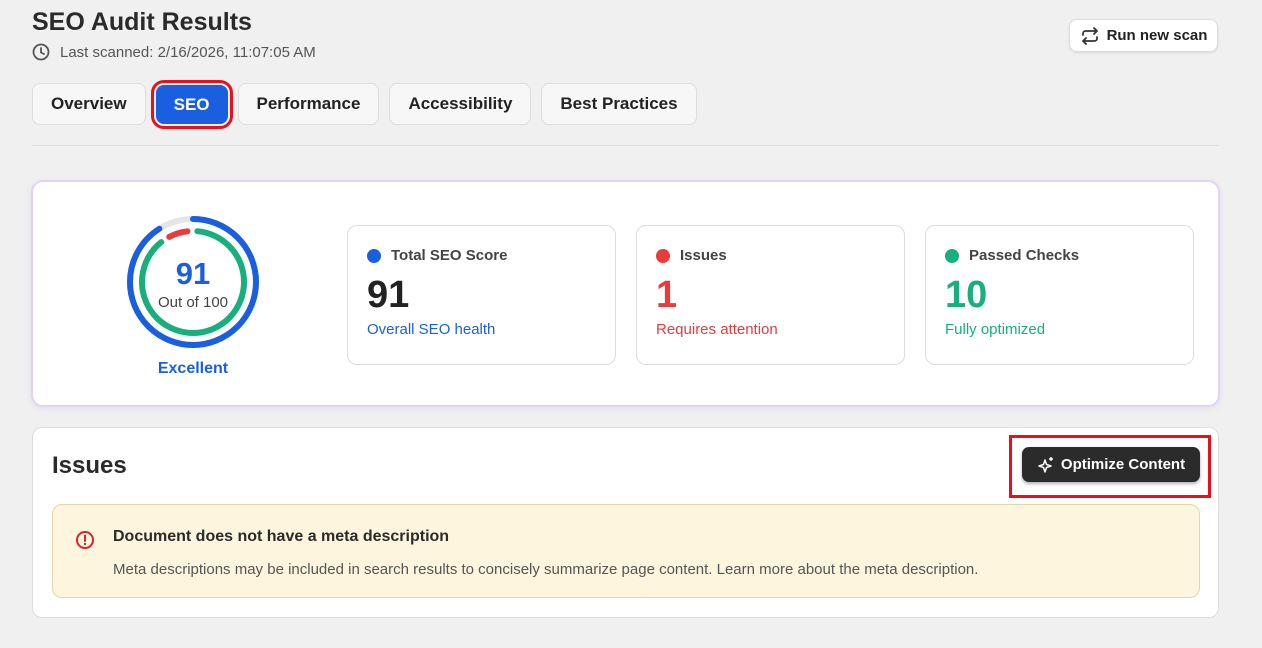 The width and height of the screenshot is (1262, 648). I want to click on card-subtitle: Overall SEO health, so click(431, 329).